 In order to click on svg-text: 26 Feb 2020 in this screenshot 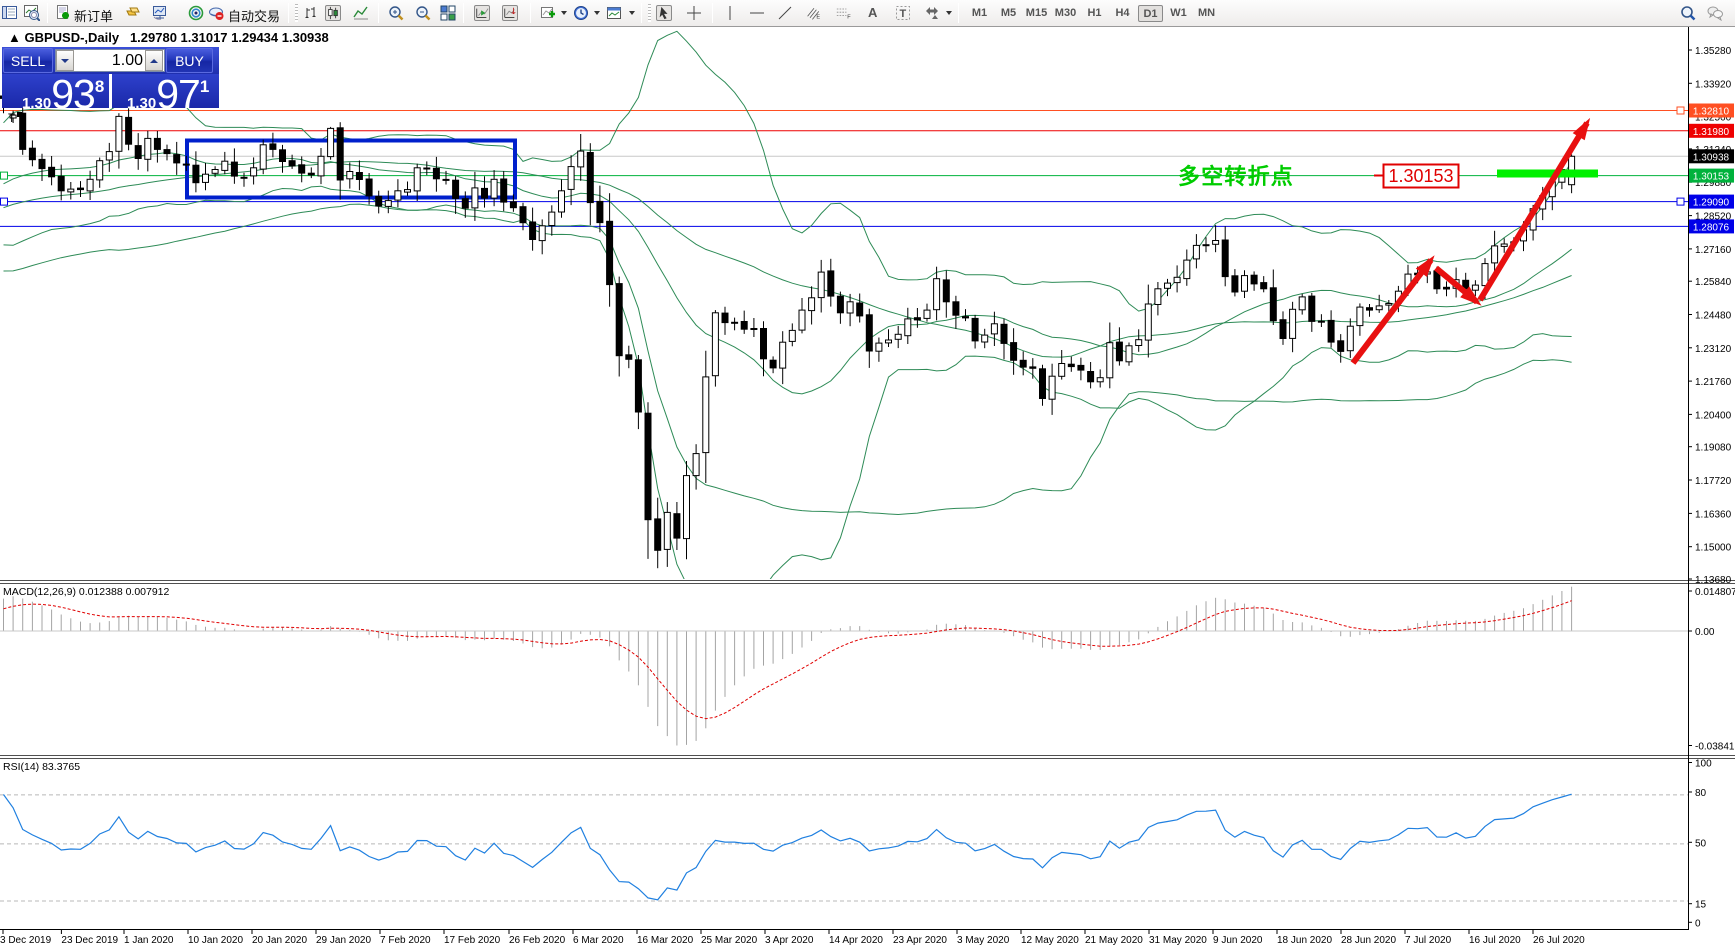, I will do `click(537, 940)`.